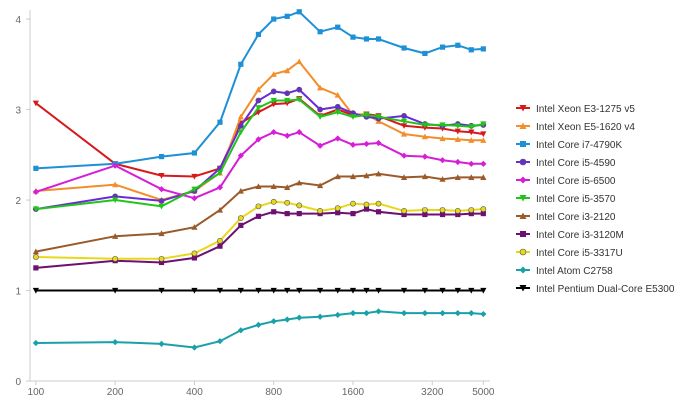  What do you see at coordinates (566, 163) in the screenshot?
I see `legend-item: Intel Core i5-4590` at bounding box center [566, 163].